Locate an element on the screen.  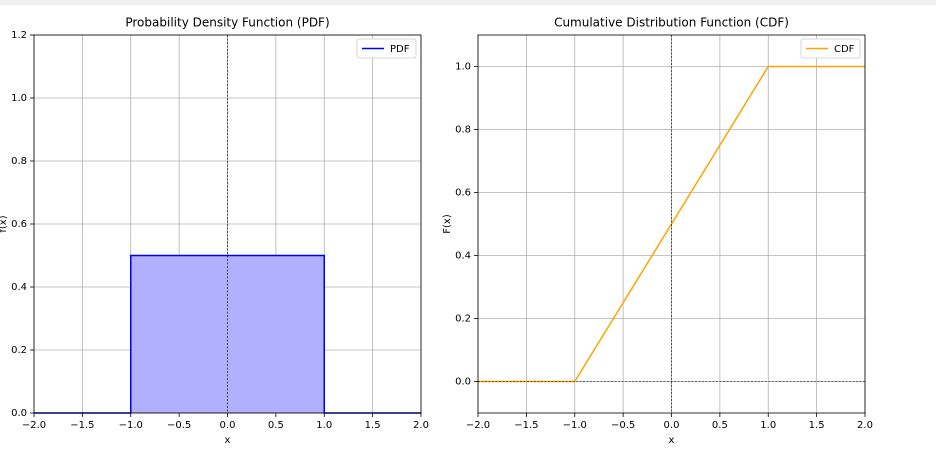
y-tick-label: 1.2 is located at coordinates (19, 35).